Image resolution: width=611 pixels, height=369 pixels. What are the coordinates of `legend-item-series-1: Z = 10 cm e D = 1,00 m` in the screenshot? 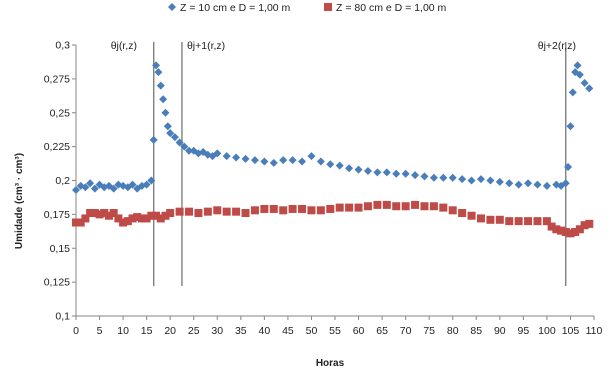 It's located at (229, 8).